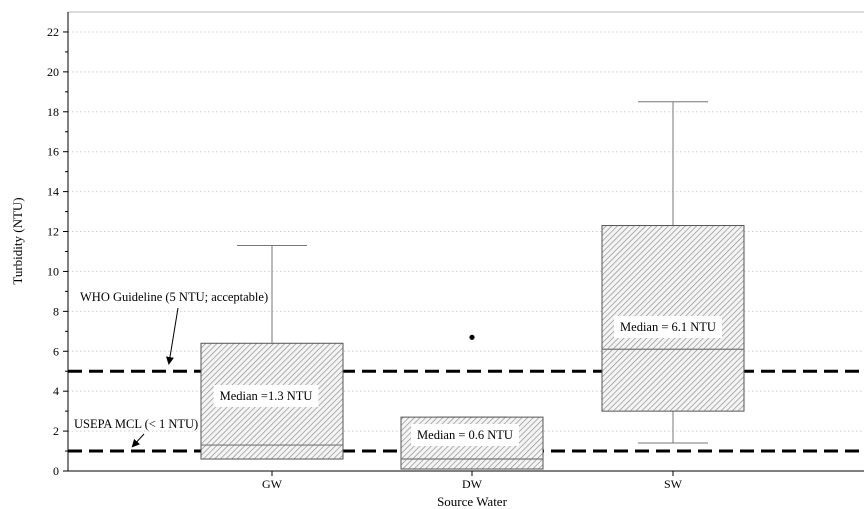 This screenshot has width=864, height=509. What do you see at coordinates (472, 402) in the screenshot?
I see `box-dw` at bounding box center [472, 402].